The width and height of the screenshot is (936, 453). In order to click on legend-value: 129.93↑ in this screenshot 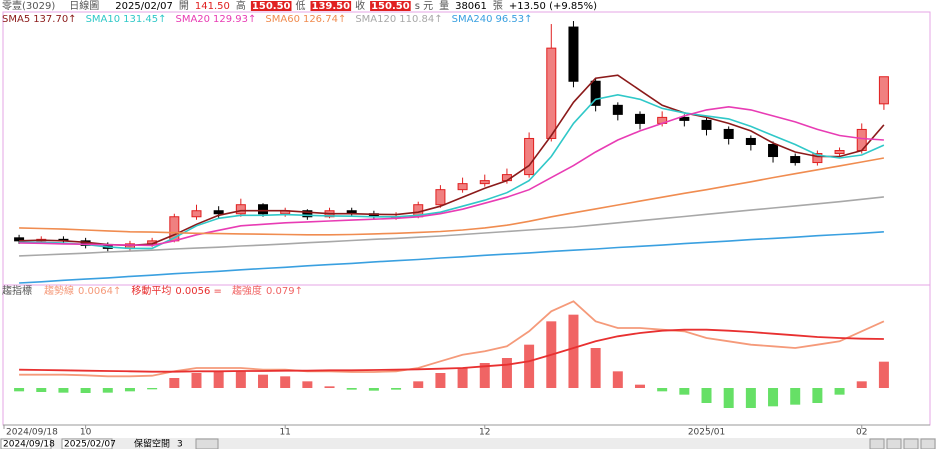, I will do `click(234, 19)`.